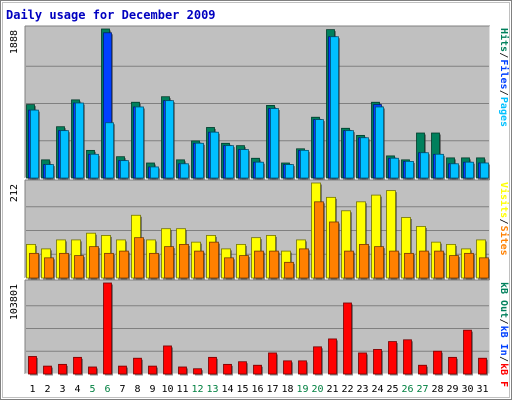 This screenshot has height=404, width=512. I want to click on chart-title: Daily usage for December 2009, so click(111, 15).